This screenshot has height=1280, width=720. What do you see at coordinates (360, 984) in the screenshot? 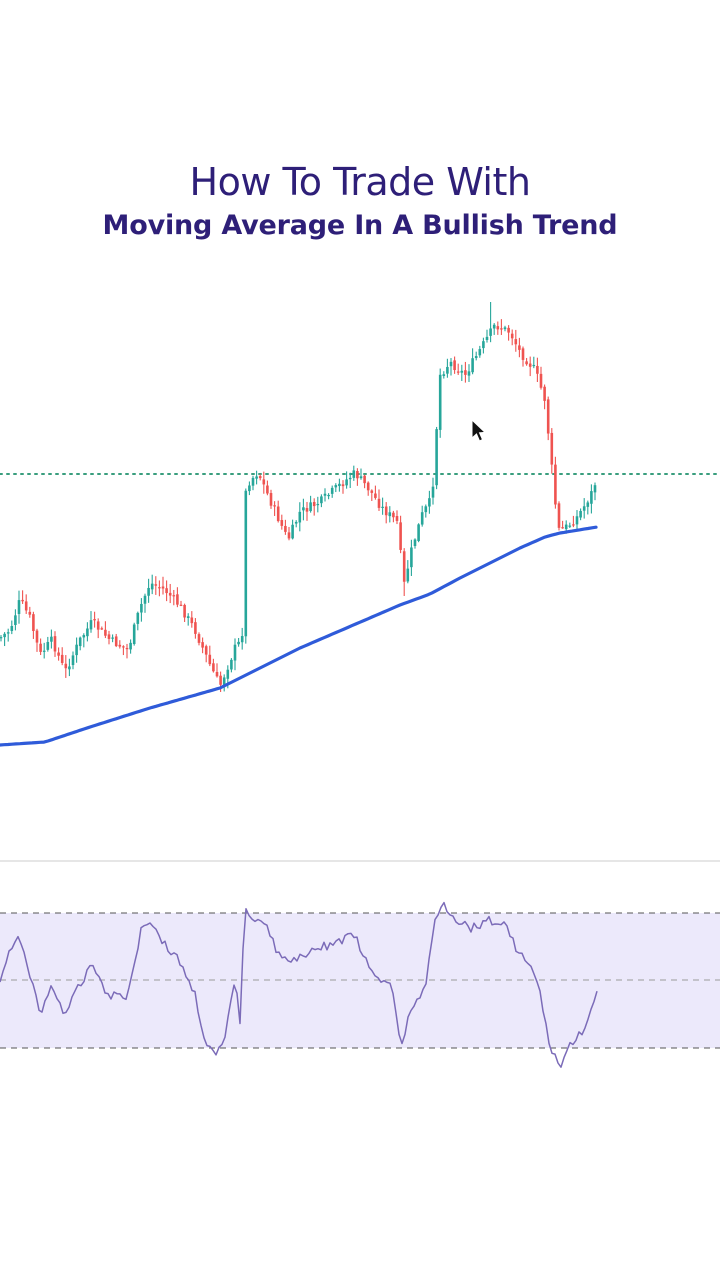
I see `oscillator-pane` at bounding box center [360, 984].